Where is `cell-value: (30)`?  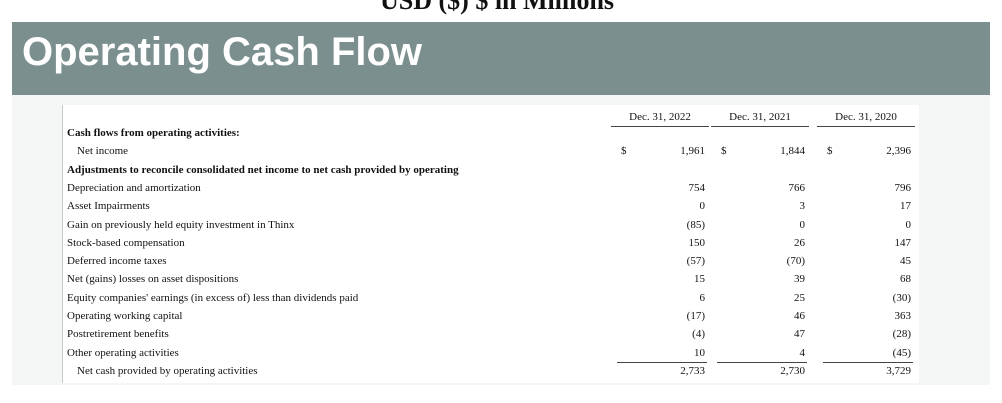 cell-value: (30) is located at coordinates (901, 297).